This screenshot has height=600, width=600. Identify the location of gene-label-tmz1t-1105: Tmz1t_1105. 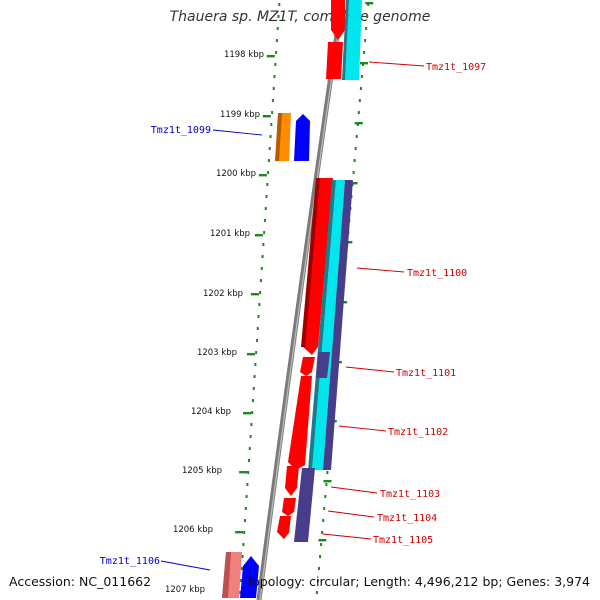
(403, 540).